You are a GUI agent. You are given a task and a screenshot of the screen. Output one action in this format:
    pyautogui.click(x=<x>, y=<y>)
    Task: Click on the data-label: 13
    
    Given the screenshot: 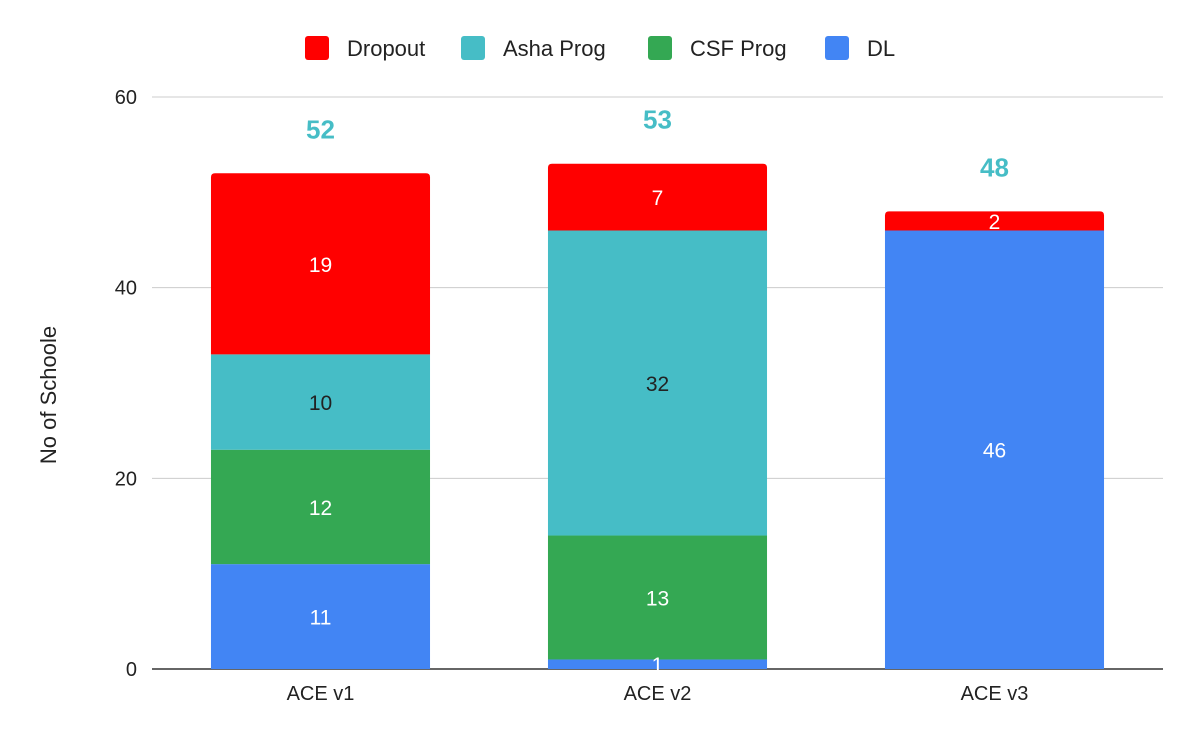 What is the action you would take?
    pyautogui.click(x=657, y=599)
    